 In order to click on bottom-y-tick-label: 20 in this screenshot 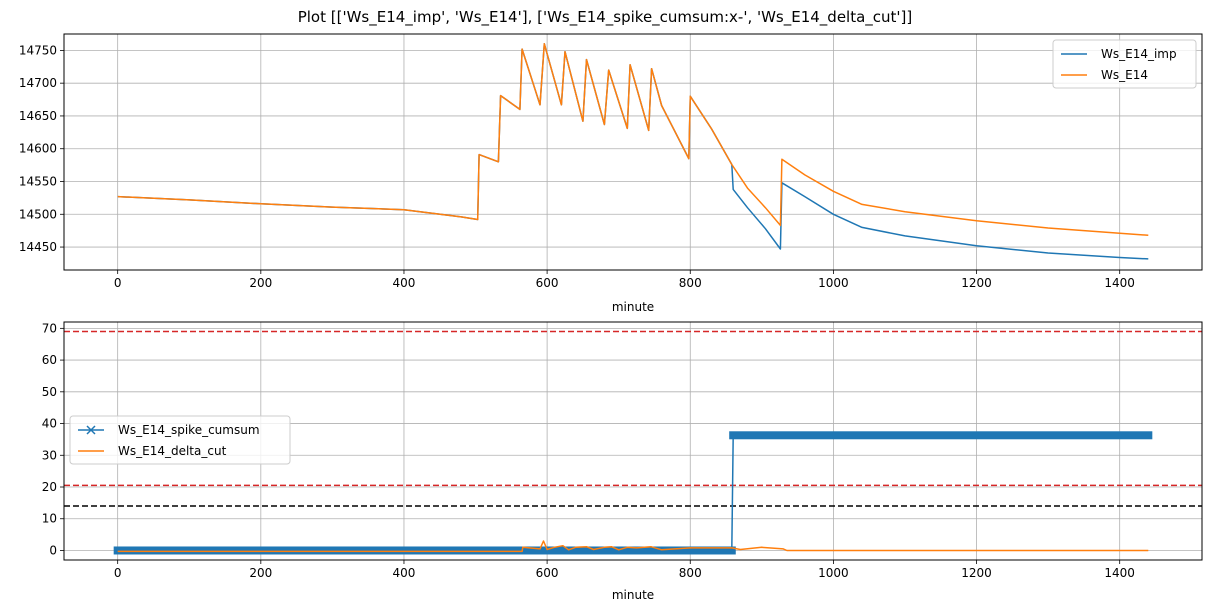, I will do `click(49, 487)`.